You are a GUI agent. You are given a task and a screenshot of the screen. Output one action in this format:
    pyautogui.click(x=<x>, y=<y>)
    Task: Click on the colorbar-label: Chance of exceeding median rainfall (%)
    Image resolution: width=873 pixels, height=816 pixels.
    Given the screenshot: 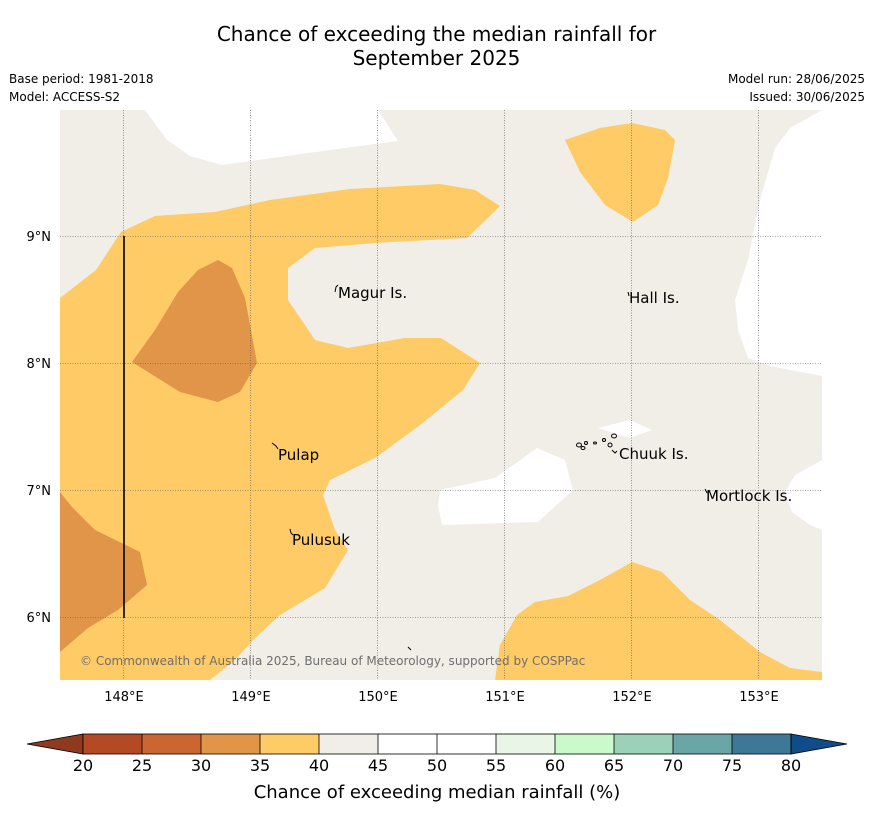 What is the action you would take?
    pyautogui.click(x=437, y=792)
    